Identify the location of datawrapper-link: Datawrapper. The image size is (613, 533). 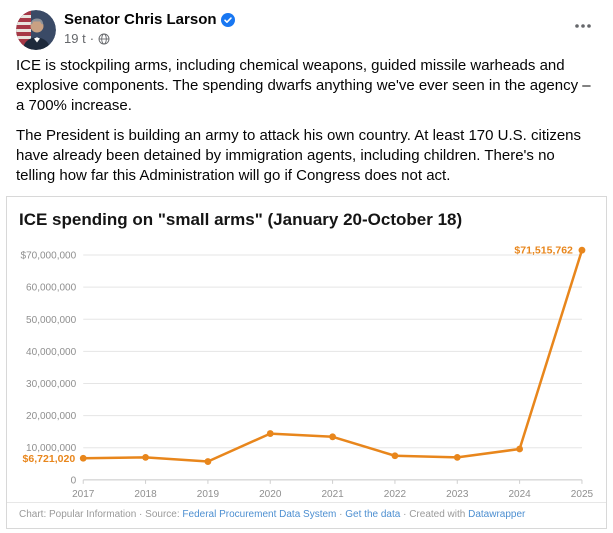
(497, 514).